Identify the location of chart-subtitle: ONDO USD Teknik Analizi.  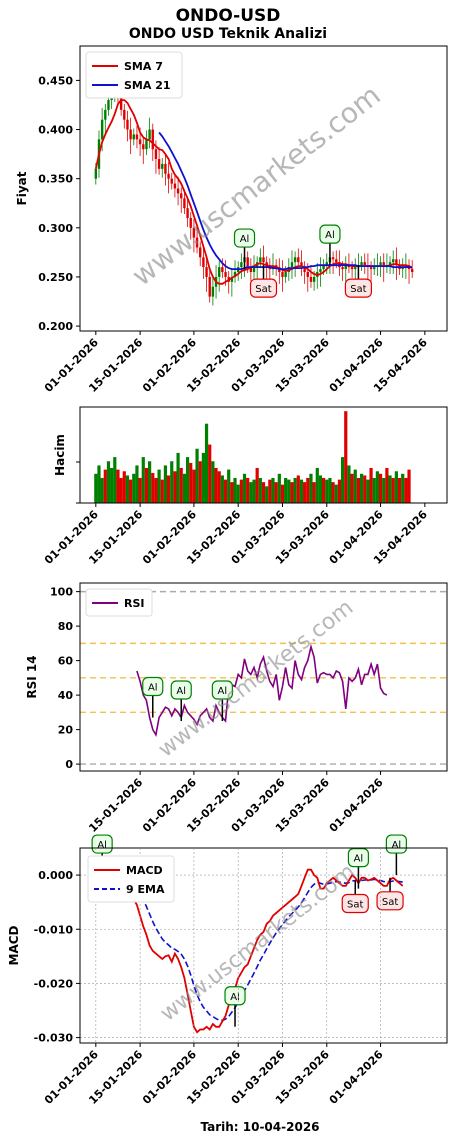
(228, 34).